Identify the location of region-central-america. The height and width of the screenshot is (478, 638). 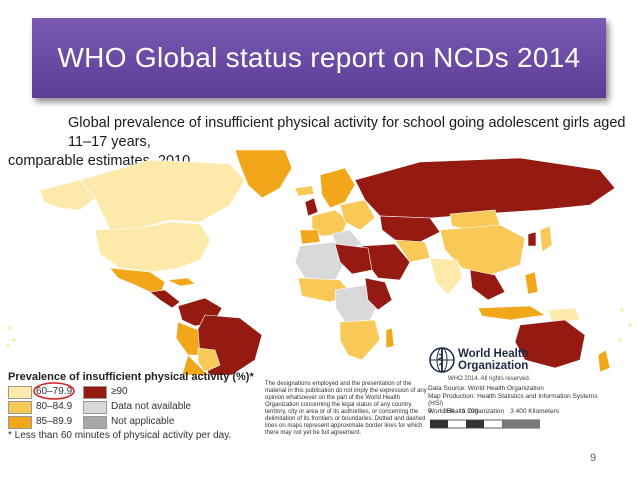
(165, 299).